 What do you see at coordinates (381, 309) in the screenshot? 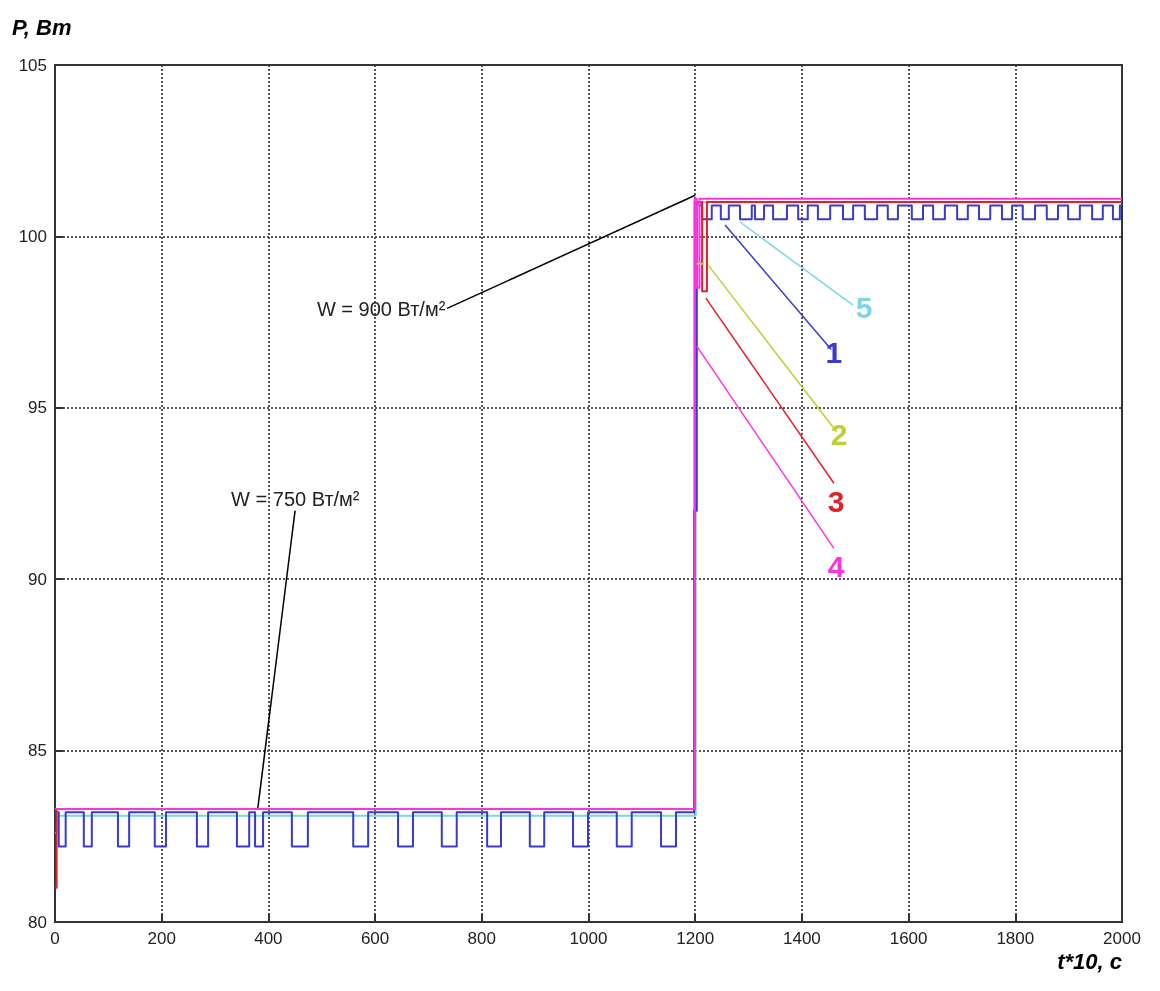
I see `annotation: W = 900 Вт/м²` at bounding box center [381, 309].